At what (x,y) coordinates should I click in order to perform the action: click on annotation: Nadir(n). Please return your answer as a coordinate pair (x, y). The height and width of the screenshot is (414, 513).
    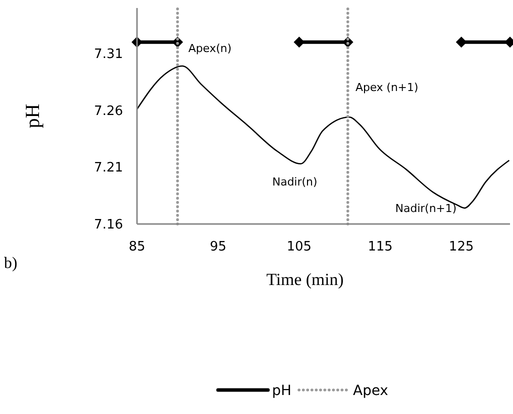
    Looking at the image, I should click on (295, 182).